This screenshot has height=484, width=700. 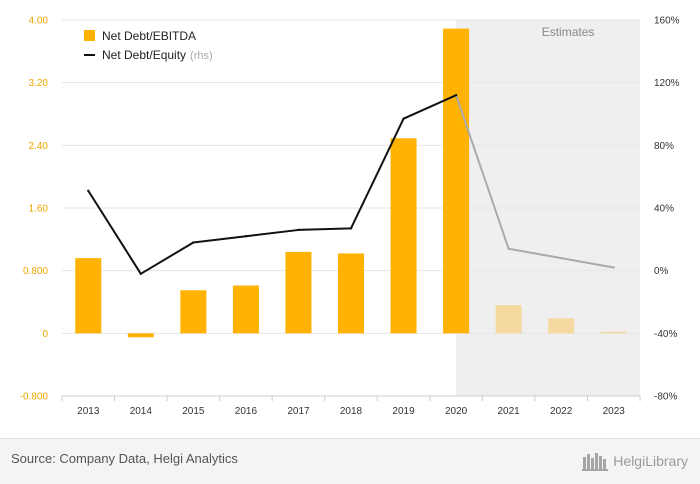 What do you see at coordinates (45, 334) in the screenshot?
I see `left-tick-label-1: 0` at bounding box center [45, 334].